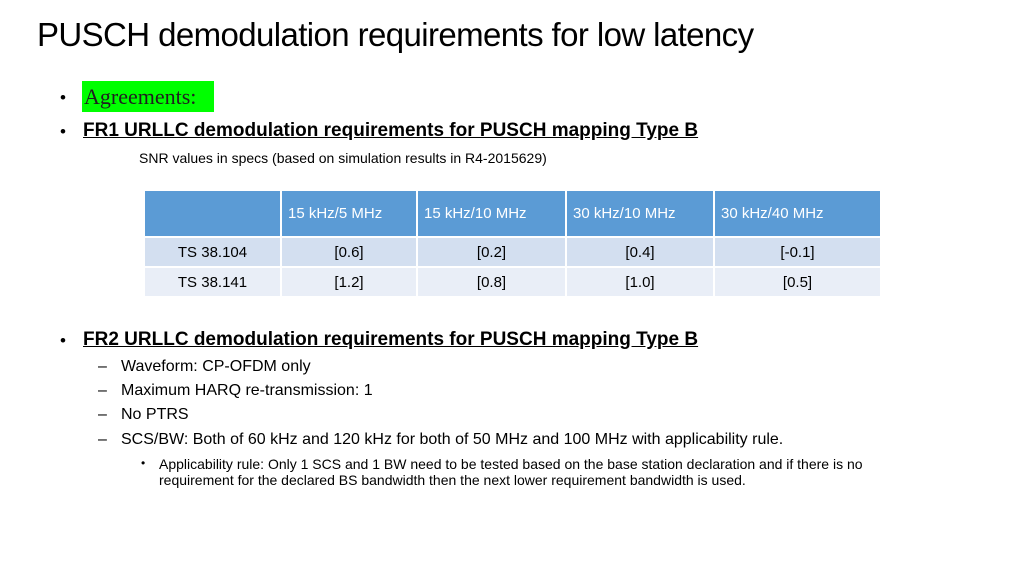  Describe the element at coordinates (247, 390) in the screenshot. I see `fr2-item-harq: Maximum HARQ re-transmission: 1` at that location.